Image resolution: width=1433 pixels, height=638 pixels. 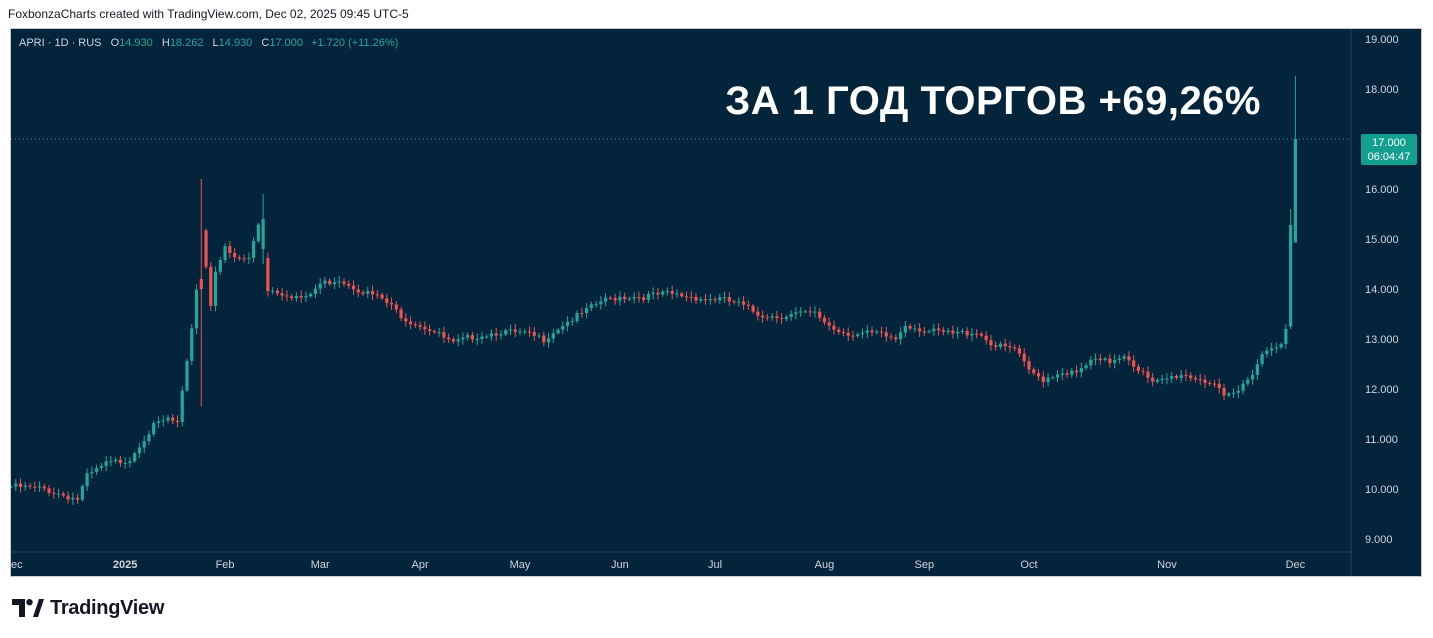 What do you see at coordinates (925, 565) in the screenshot?
I see `x-tick-label: Sep` at bounding box center [925, 565].